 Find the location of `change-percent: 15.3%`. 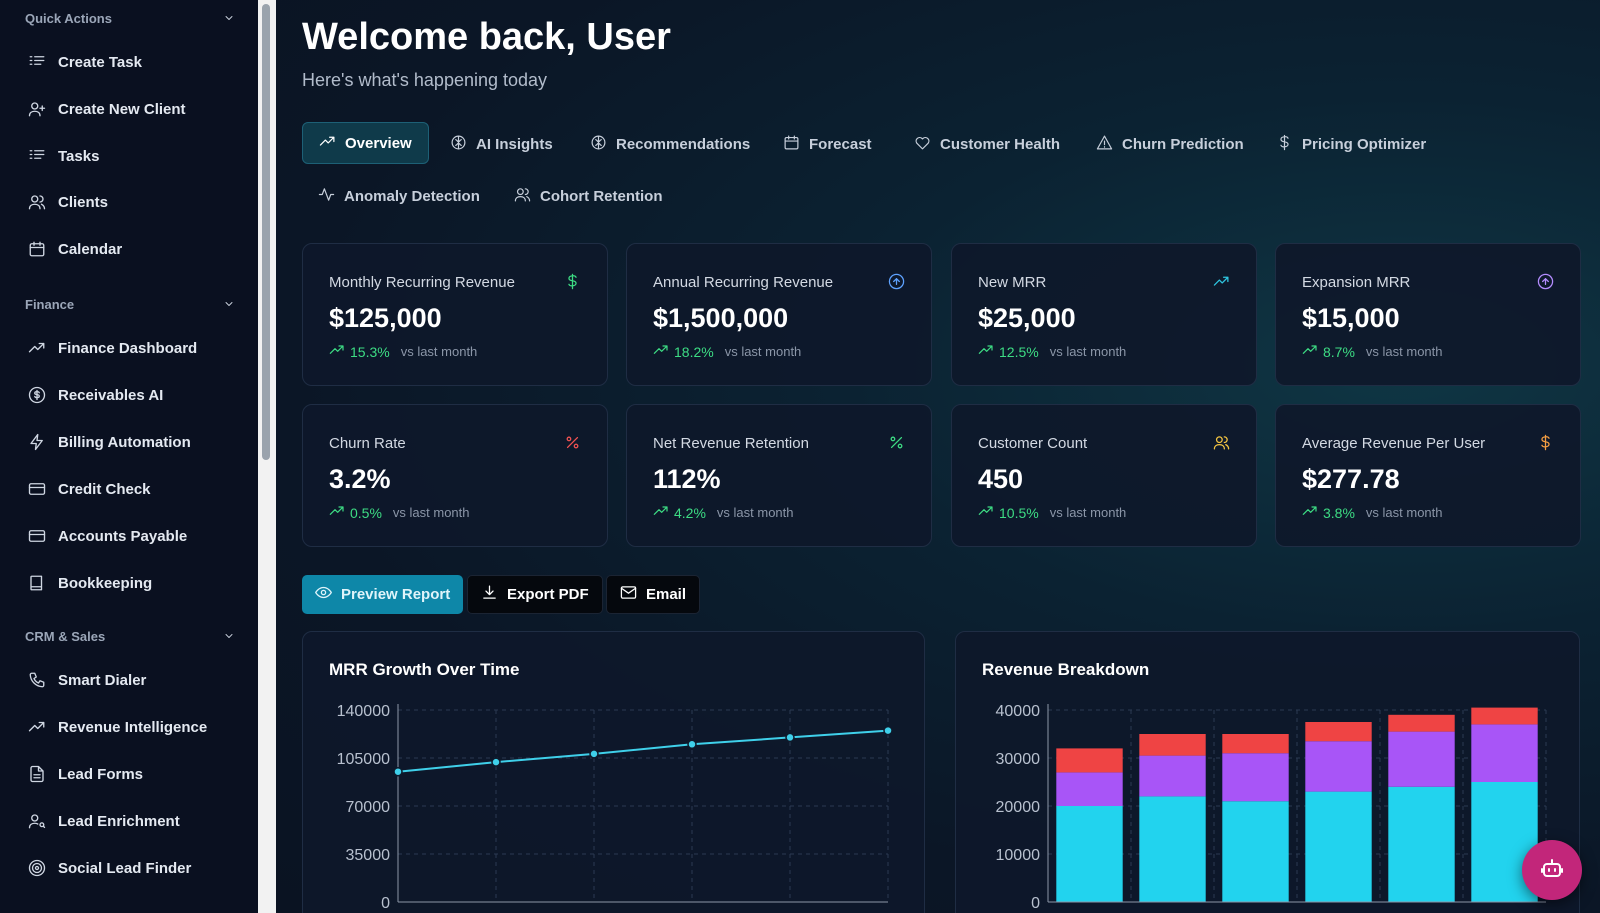

change-percent: 15.3% is located at coordinates (370, 351).